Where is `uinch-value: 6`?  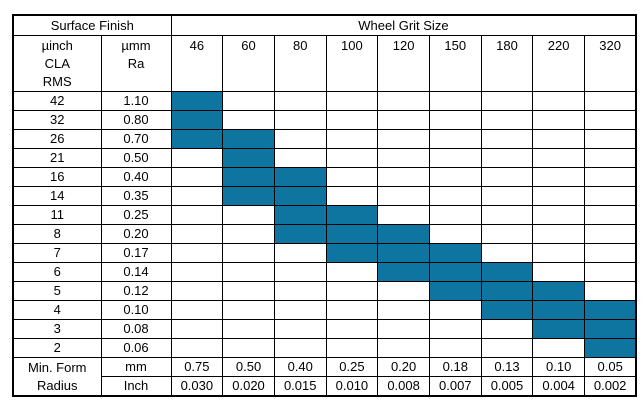 uinch-value: 6 is located at coordinates (57, 272).